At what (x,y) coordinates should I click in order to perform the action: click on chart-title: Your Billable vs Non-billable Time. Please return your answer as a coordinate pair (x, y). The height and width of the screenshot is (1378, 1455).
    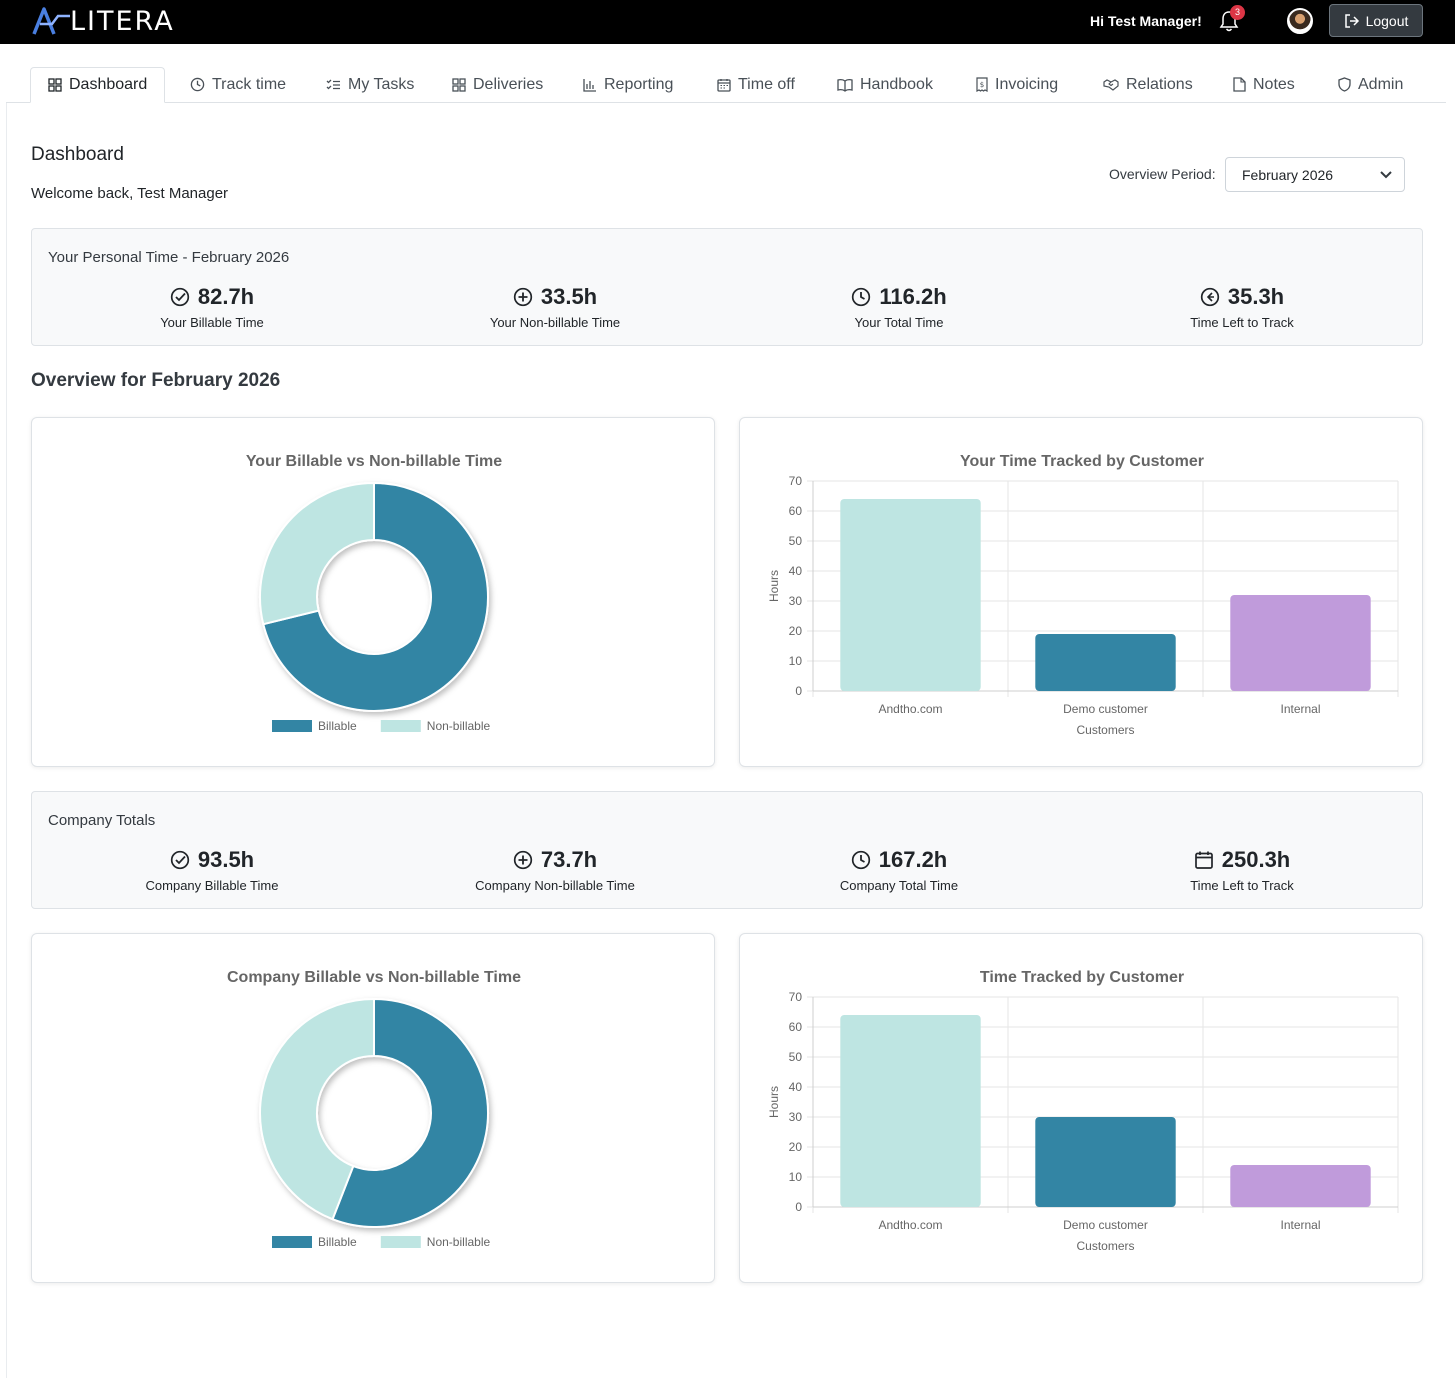
    Looking at the image, I should click on (374, 461).